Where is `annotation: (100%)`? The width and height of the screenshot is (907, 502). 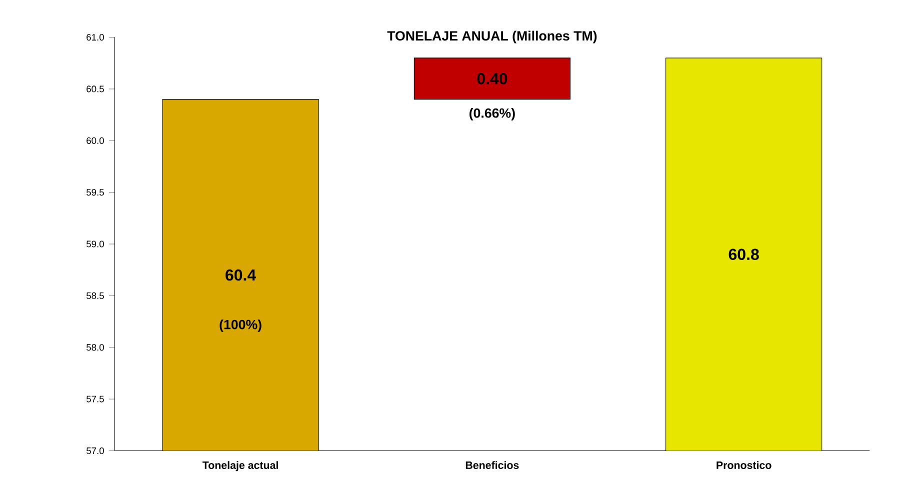 annotation: (100%) is located at coordinates (241, 326).